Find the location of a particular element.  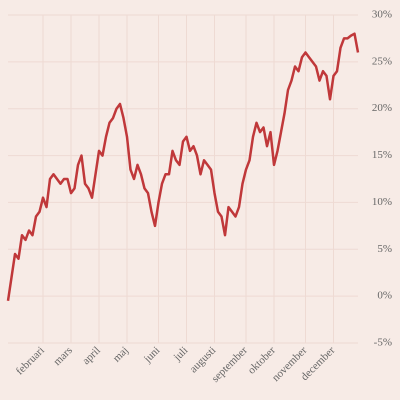

y-tick-label: 15% is located at coordinates (382, 155).